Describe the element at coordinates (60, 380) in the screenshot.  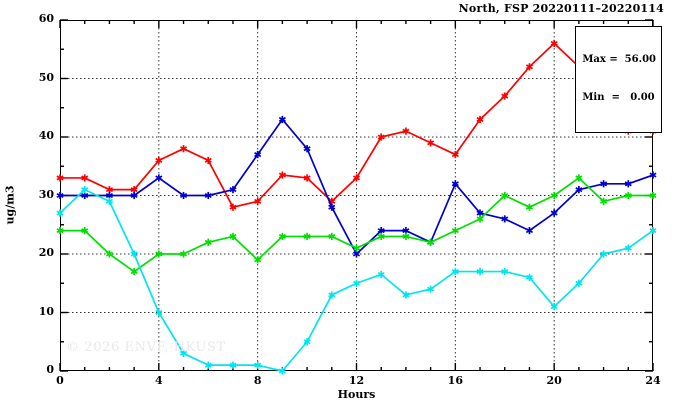
I see `x-tick-label: 0` at that location.